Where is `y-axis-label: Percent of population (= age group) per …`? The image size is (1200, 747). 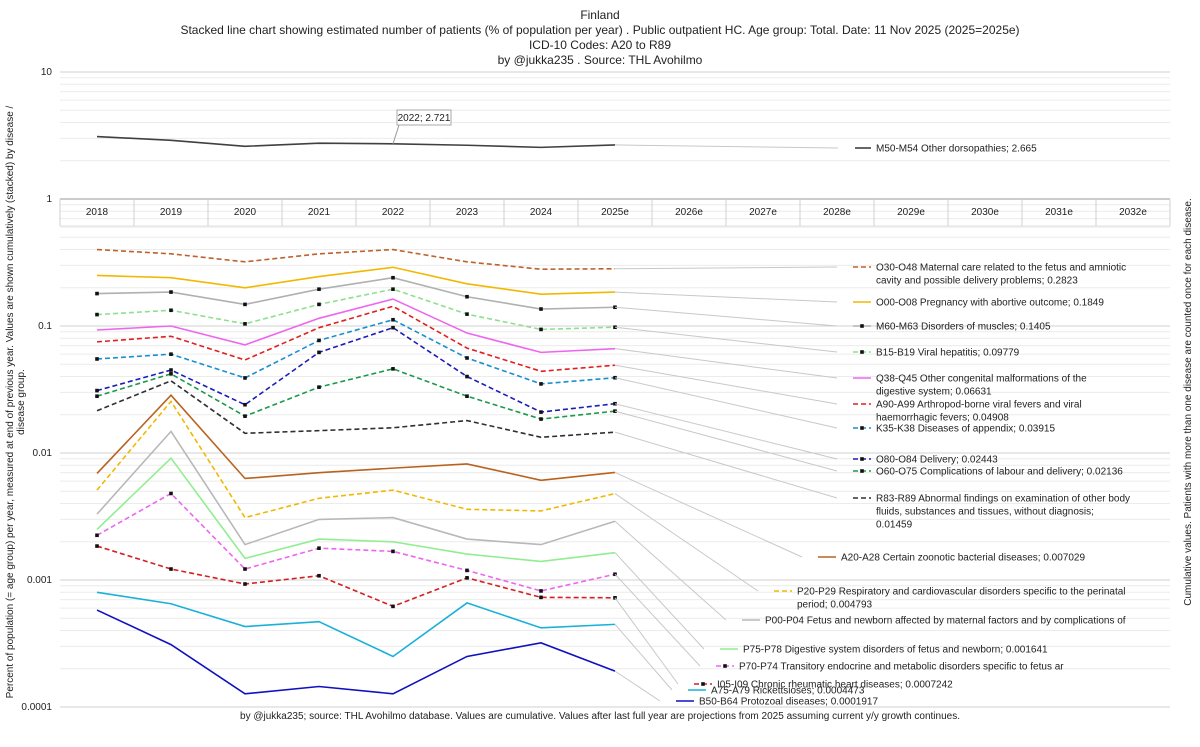
y-axis-label: Percent of population (= age group) per … is located at coordinates (16, 402).